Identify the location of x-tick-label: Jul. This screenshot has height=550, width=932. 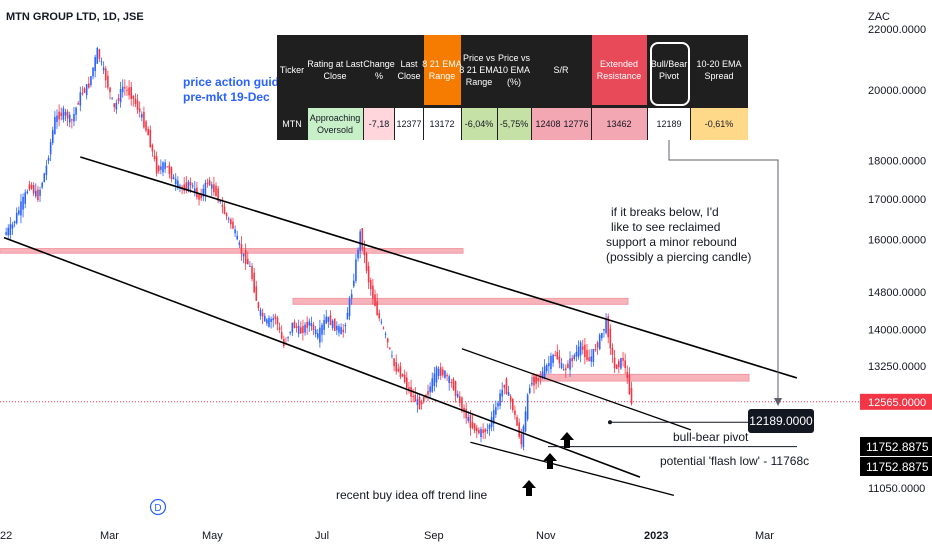
(322, 536).